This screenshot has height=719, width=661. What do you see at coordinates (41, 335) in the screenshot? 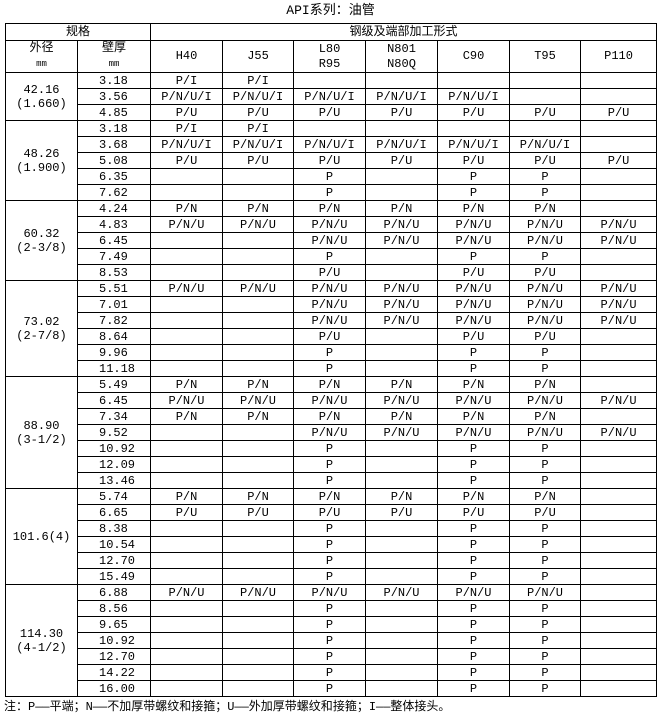
I see `od-inch: (2-7/8)` at bounding box center [41, 335].